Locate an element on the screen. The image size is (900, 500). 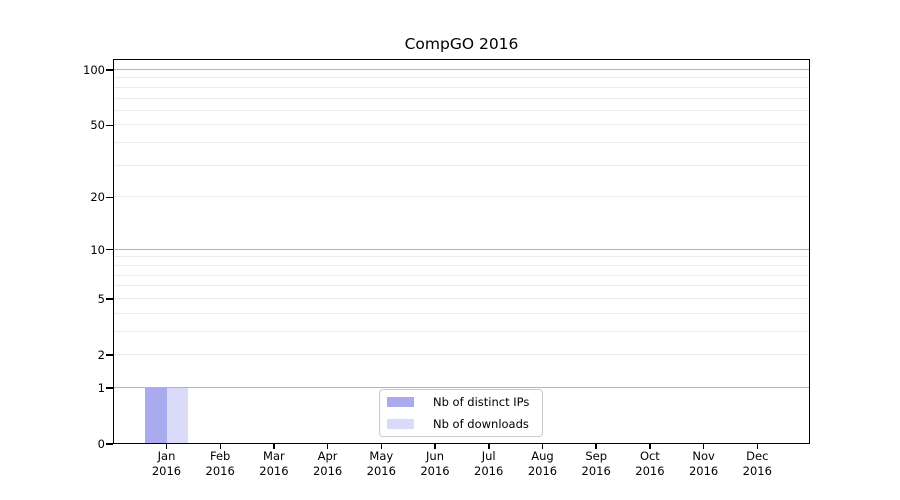
legend-swatch-downloads-icon is located at coordinates (400, 424).